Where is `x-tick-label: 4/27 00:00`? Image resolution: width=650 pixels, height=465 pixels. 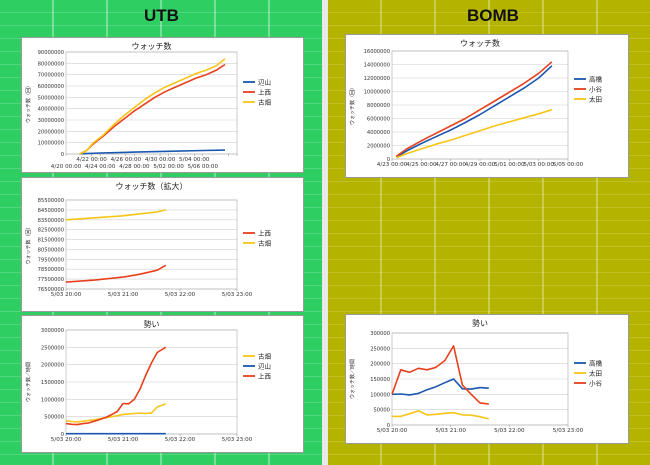 x-tick-label: 4/27 00:00 is located at coordinates (450, 165).